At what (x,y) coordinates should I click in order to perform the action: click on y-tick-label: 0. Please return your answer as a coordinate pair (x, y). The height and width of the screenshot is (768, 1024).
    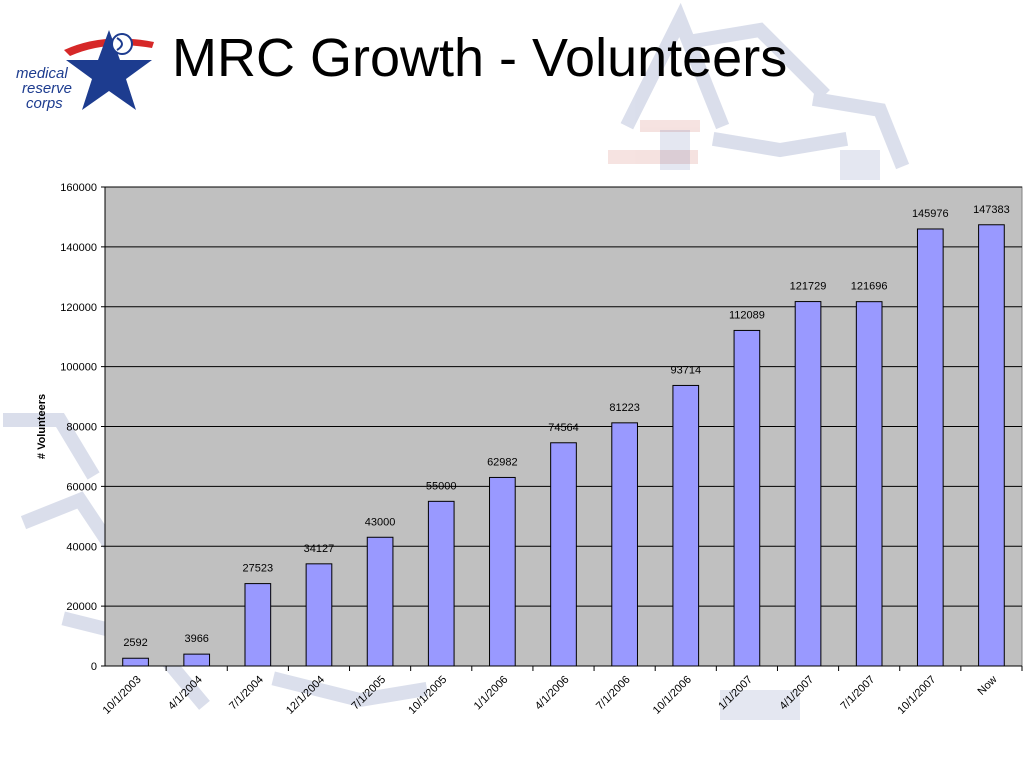
    Looking at the image, I should click on (94, 667).